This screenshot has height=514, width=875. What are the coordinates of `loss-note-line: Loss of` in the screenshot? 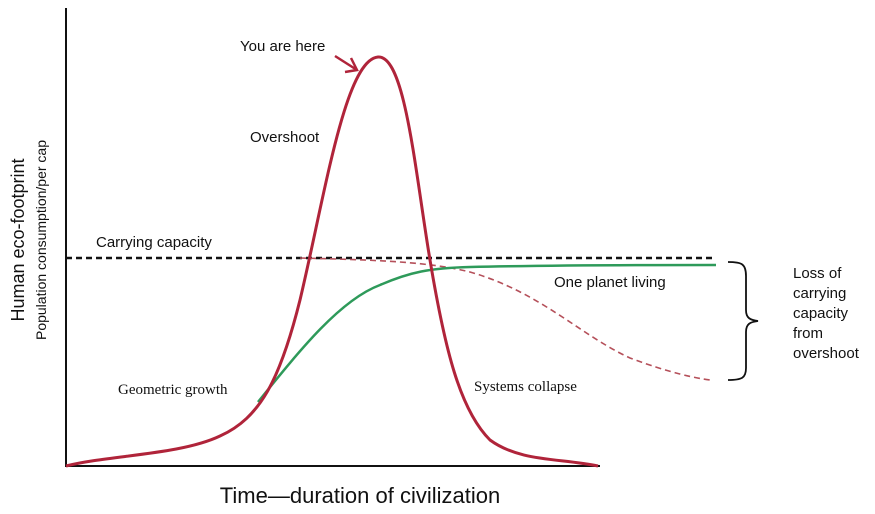 It's located at (817, 273).